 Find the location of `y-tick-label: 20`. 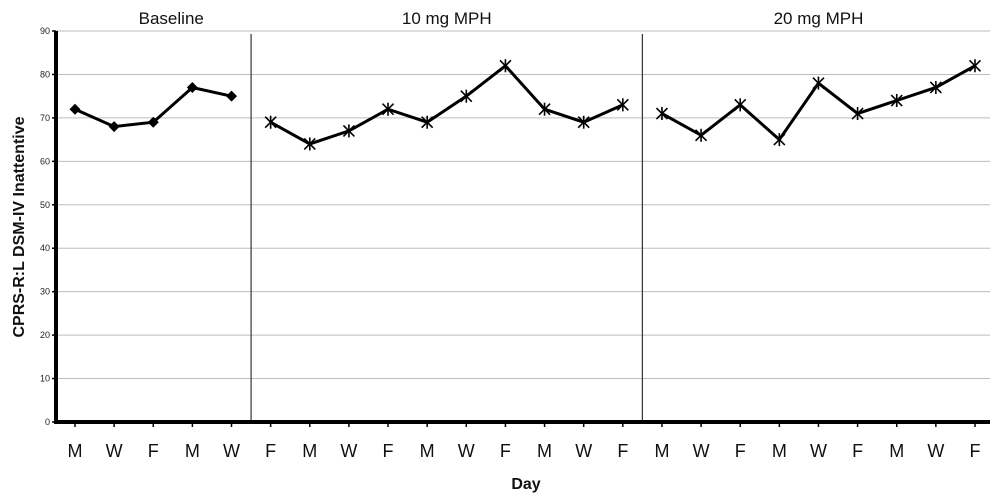

y-tick-label: 20 is located at coordinates (45, 335).